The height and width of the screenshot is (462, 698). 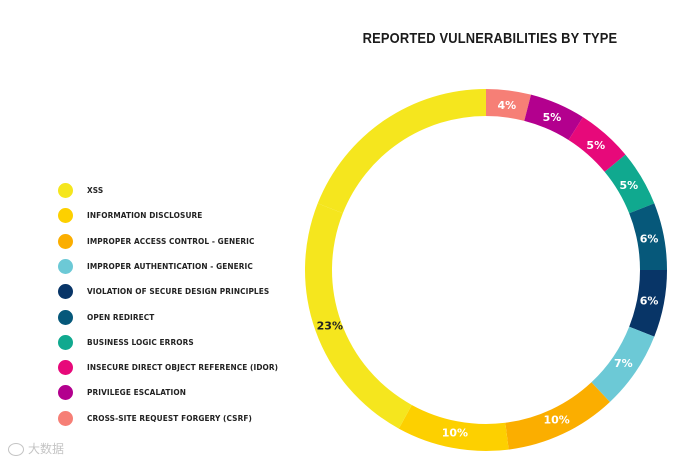 I want to click on legend-label: XSS, so click(x=95, y=190).